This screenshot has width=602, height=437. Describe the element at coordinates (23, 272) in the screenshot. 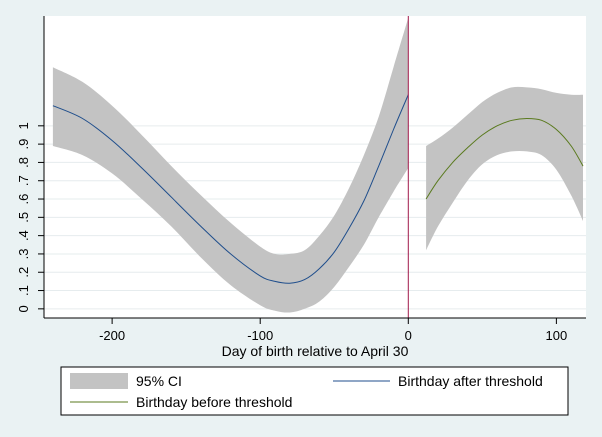

I see `y-tick-label: .2` at that location.